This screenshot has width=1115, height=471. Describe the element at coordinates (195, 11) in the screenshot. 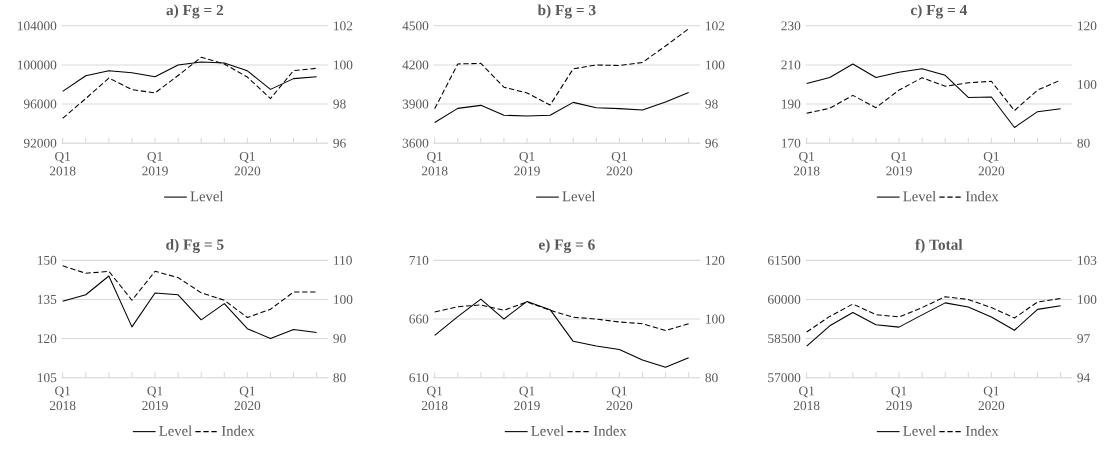

I see `chart-title: a) Fg = 2` at that location.